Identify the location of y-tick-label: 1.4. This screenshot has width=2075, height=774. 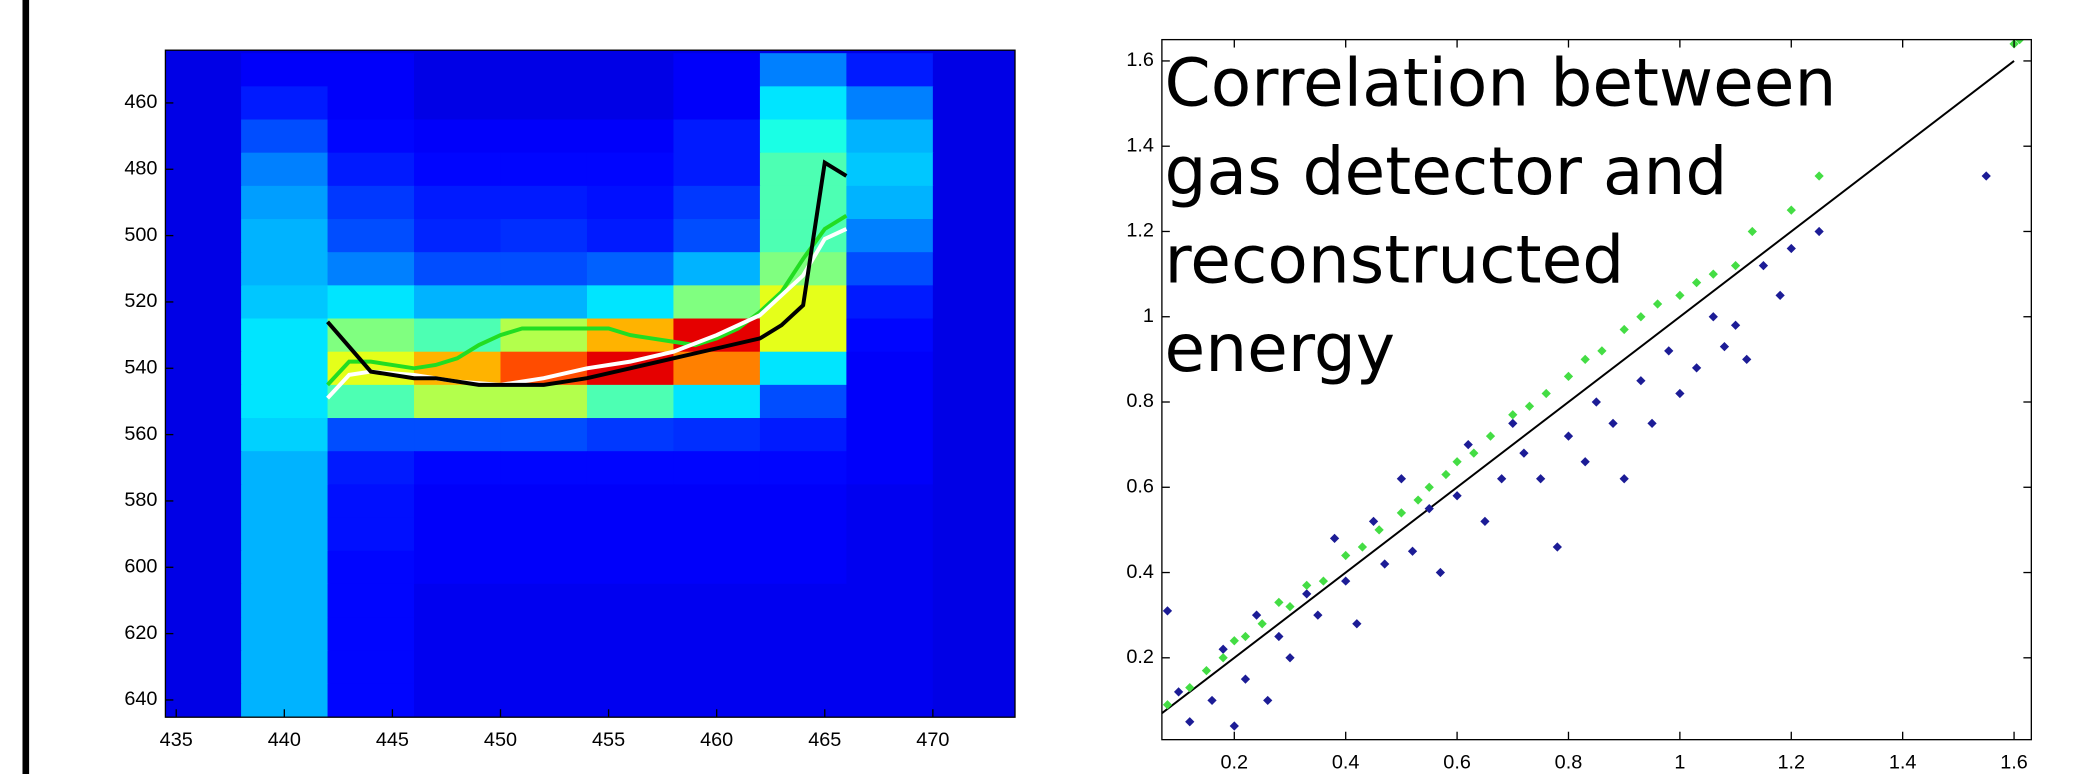
(1140, 145).